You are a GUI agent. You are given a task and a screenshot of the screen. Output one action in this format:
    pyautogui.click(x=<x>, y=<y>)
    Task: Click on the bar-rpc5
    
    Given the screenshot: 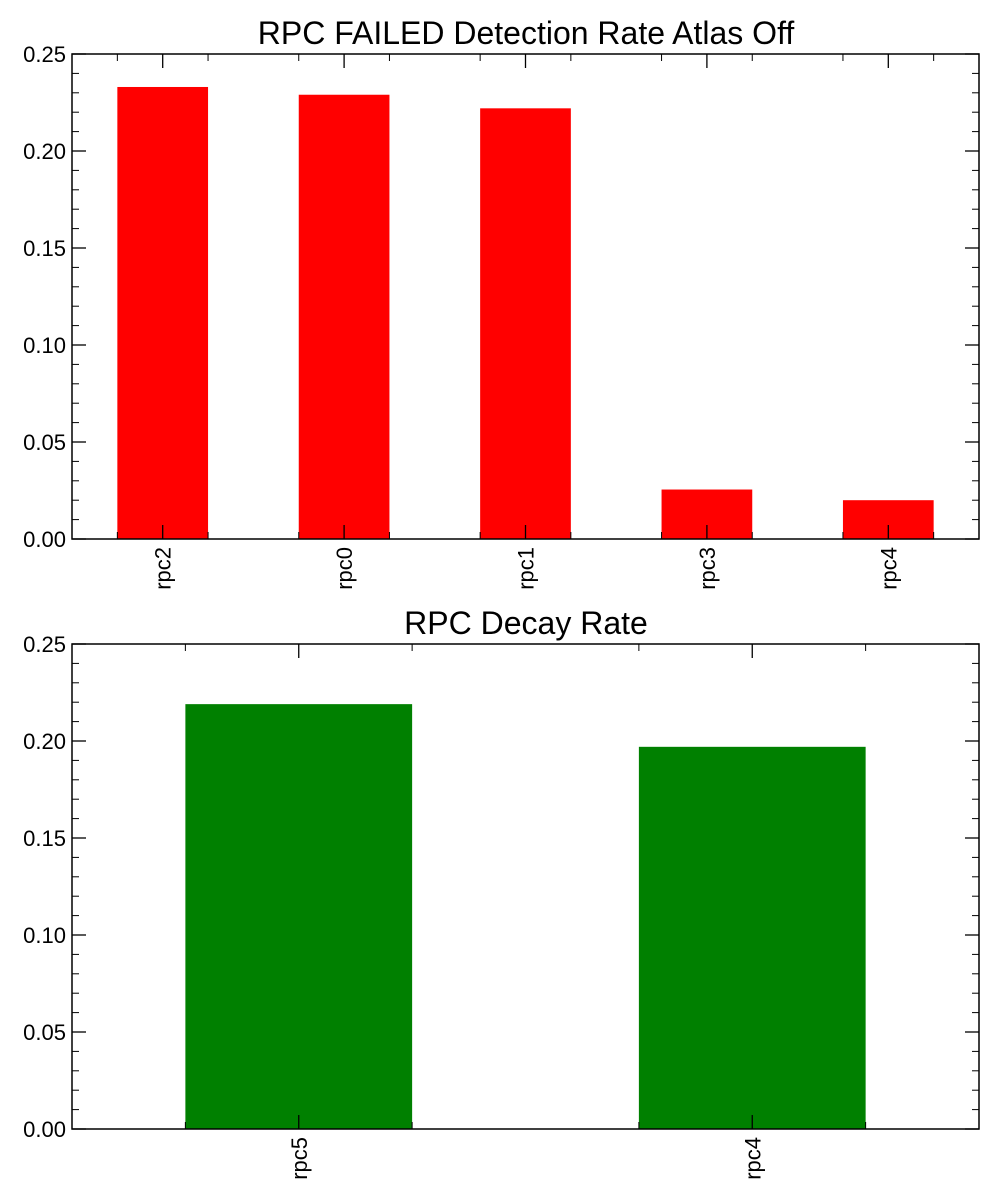 What is the action you would take?
    pyautogui.click(x=299, y=916)
    